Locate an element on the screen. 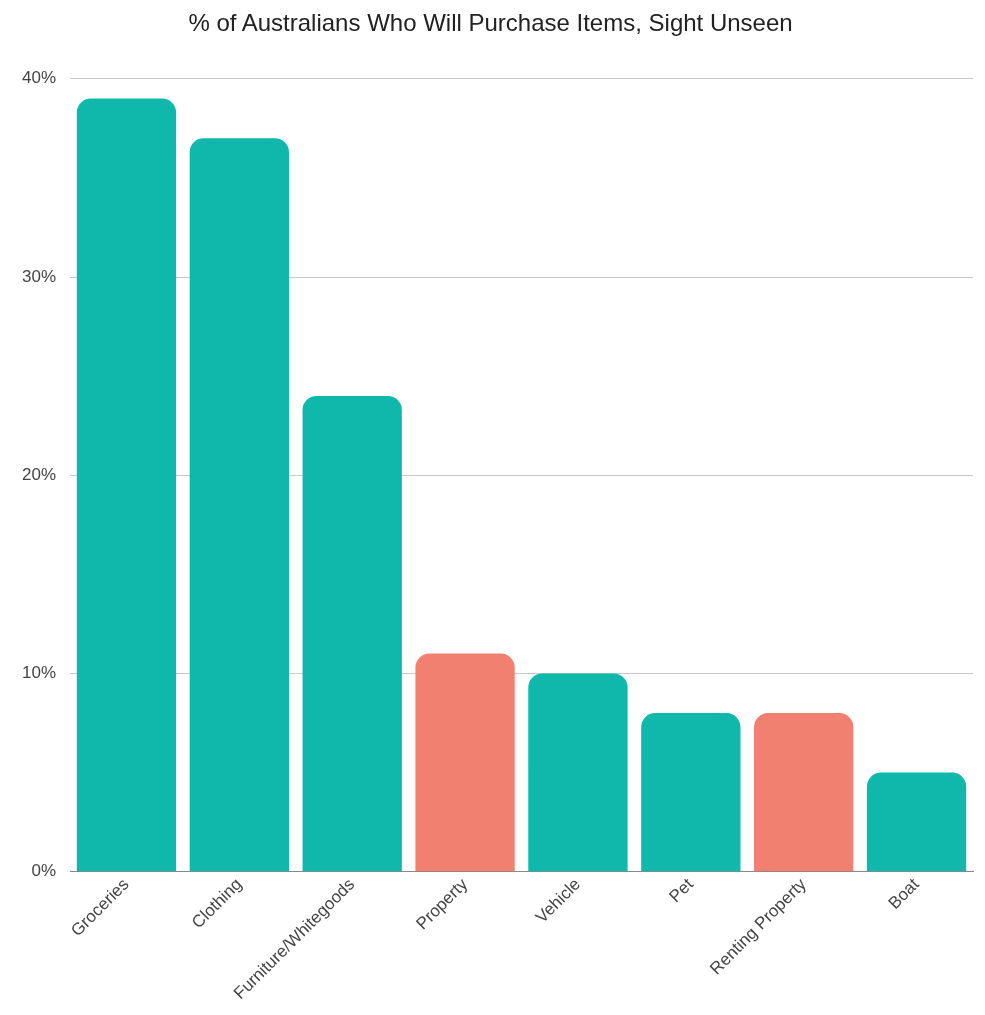 Image resolution: width=985 pixels, height=1015 pixels. x-tick-label: Pet is located at coordinates (681, 890).